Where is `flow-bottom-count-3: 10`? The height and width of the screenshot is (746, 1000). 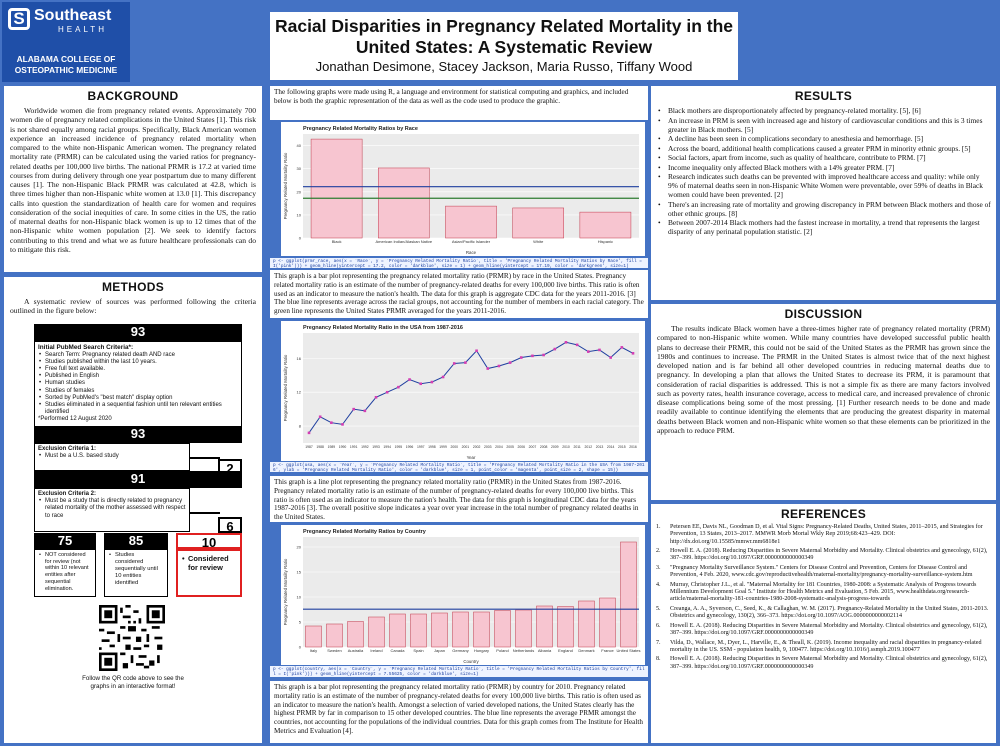 flow-bottom-count-3: 10 is located at coordinates (209, 541).